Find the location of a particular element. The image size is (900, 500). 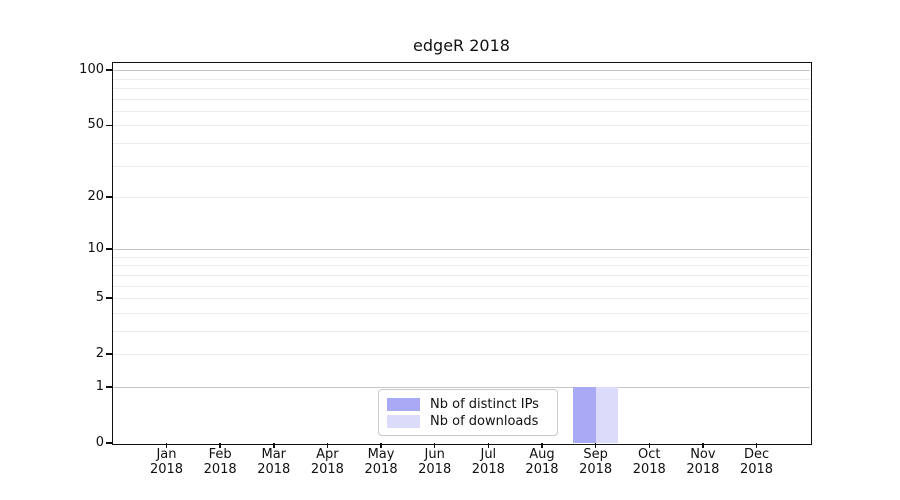

legend-label-downloads: Nb of downloads is located at coordinates (484, 421).